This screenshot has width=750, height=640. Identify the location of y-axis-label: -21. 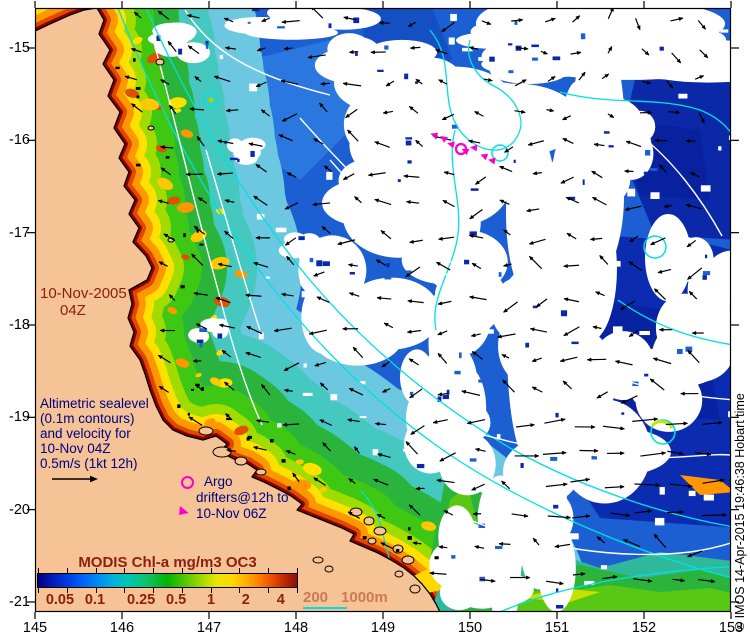
(19, 601).